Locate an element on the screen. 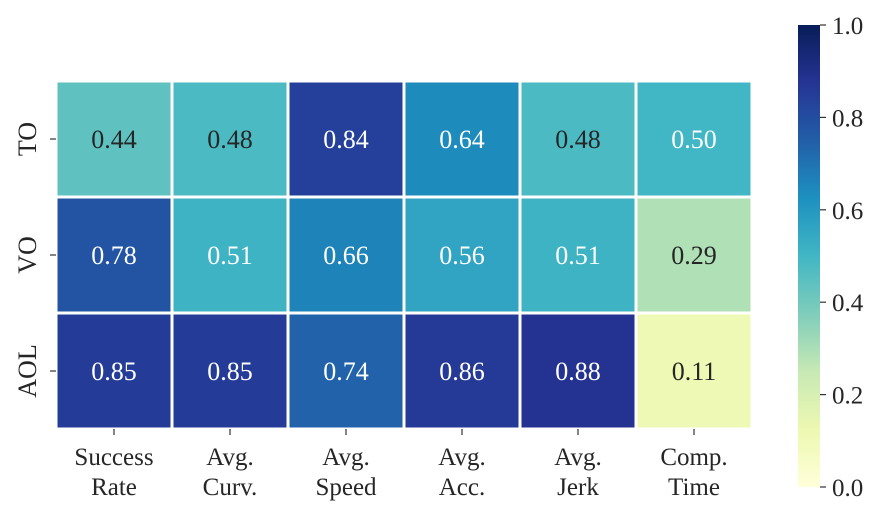 This screenshot has width=885, height=518. column-label-1-line-0: Avg. is located at coordinates (229, 457).